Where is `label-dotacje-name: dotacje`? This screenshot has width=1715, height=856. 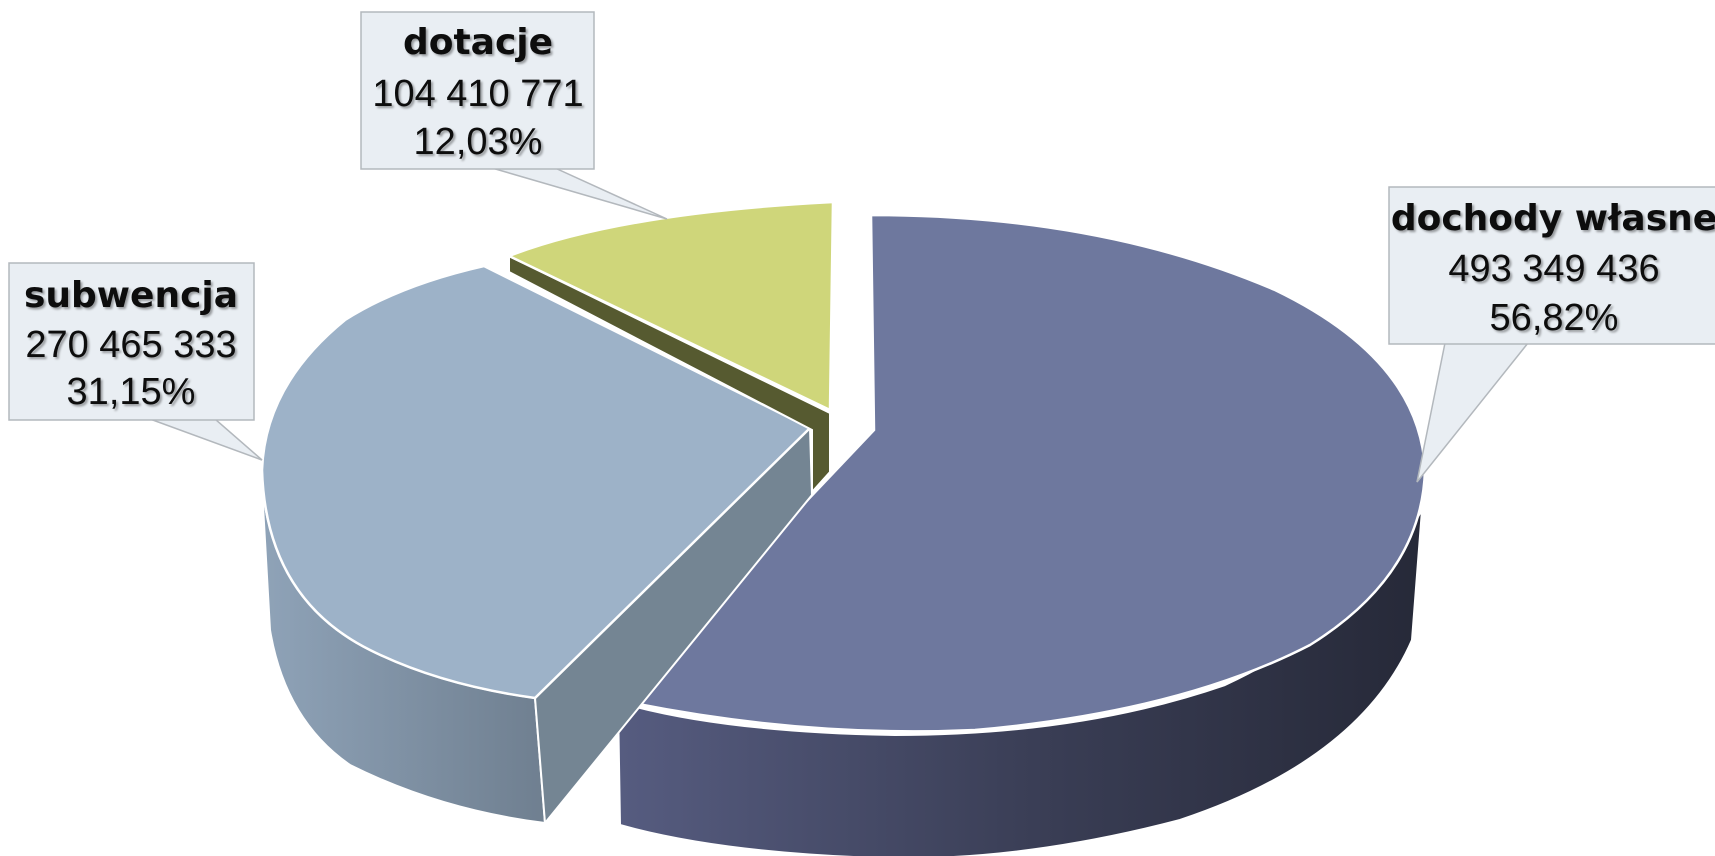
label-dotacje-name: dotacje is located at coordinates (478, 42).